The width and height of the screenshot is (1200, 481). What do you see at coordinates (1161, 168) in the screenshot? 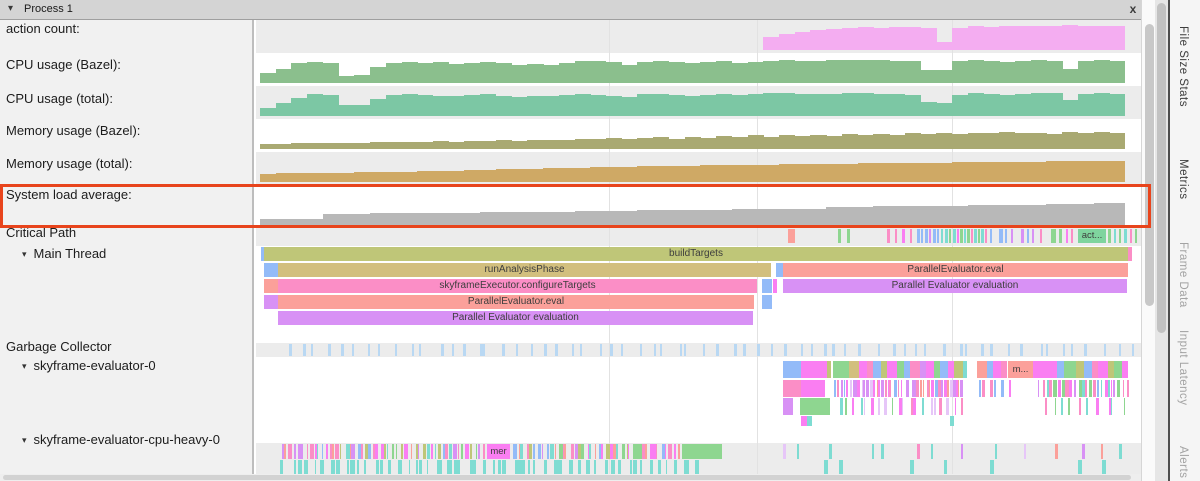
I see `panel-scrollbar-thumb` at bounding box center [1161, 168].